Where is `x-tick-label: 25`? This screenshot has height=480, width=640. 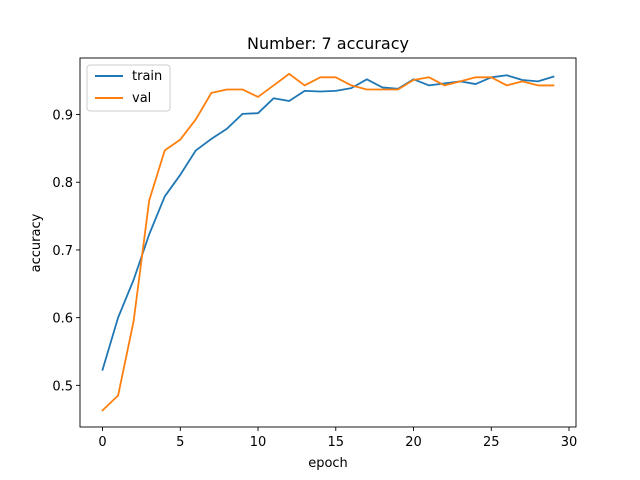 x-tick-label: 25 is located at coordinates (491, 442).